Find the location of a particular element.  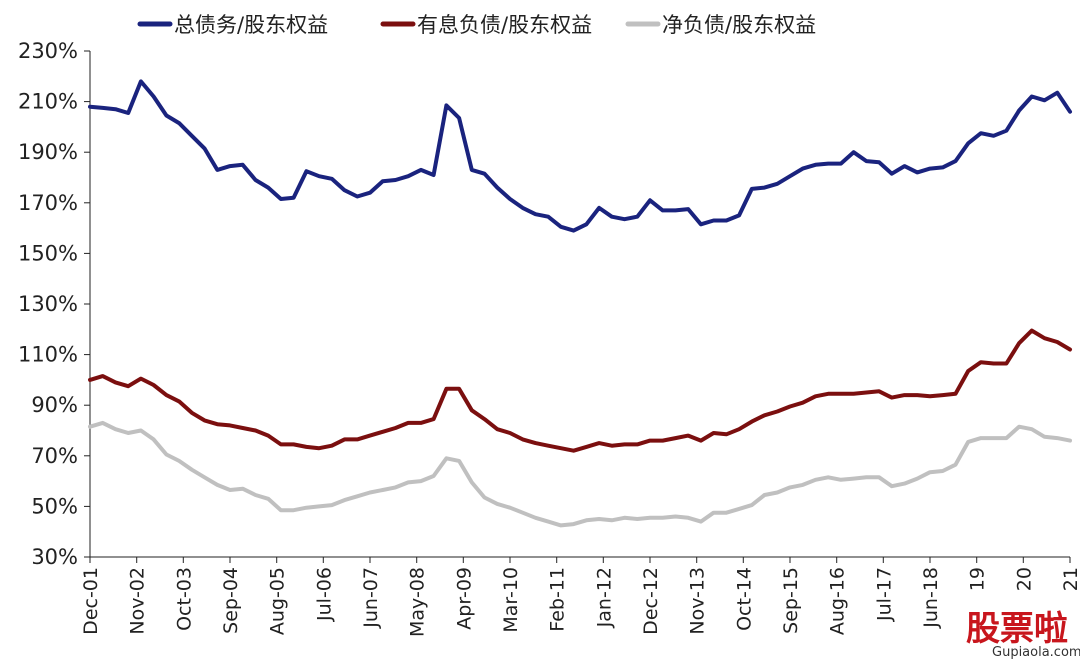

x-tick-label: Oct-14 is located at coordinates (744, 599).